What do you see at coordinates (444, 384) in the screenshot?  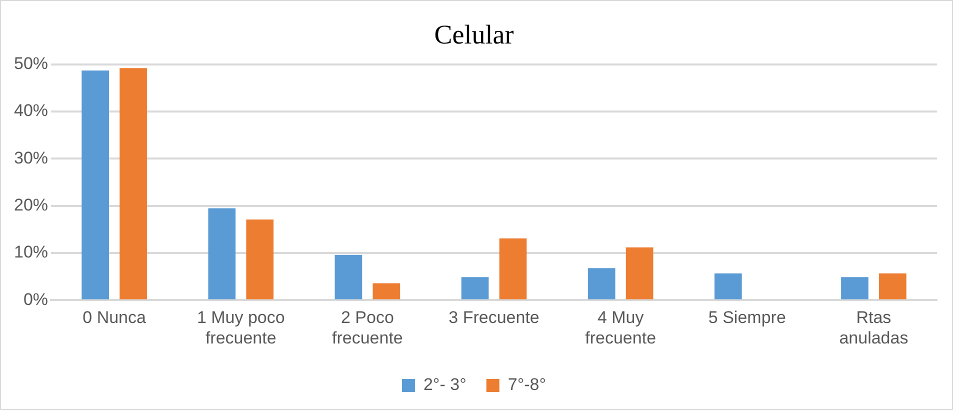 I see `legend-label: 2°- 3°` at bounding box center [444, 384].